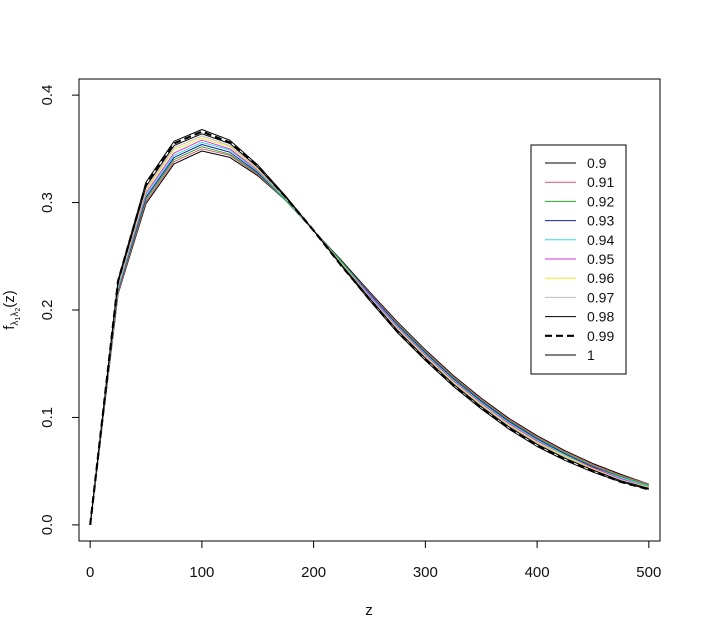 The image size is (701, 639). I want to click on svg-text: fλ1λ2(z), so click(11, 309).